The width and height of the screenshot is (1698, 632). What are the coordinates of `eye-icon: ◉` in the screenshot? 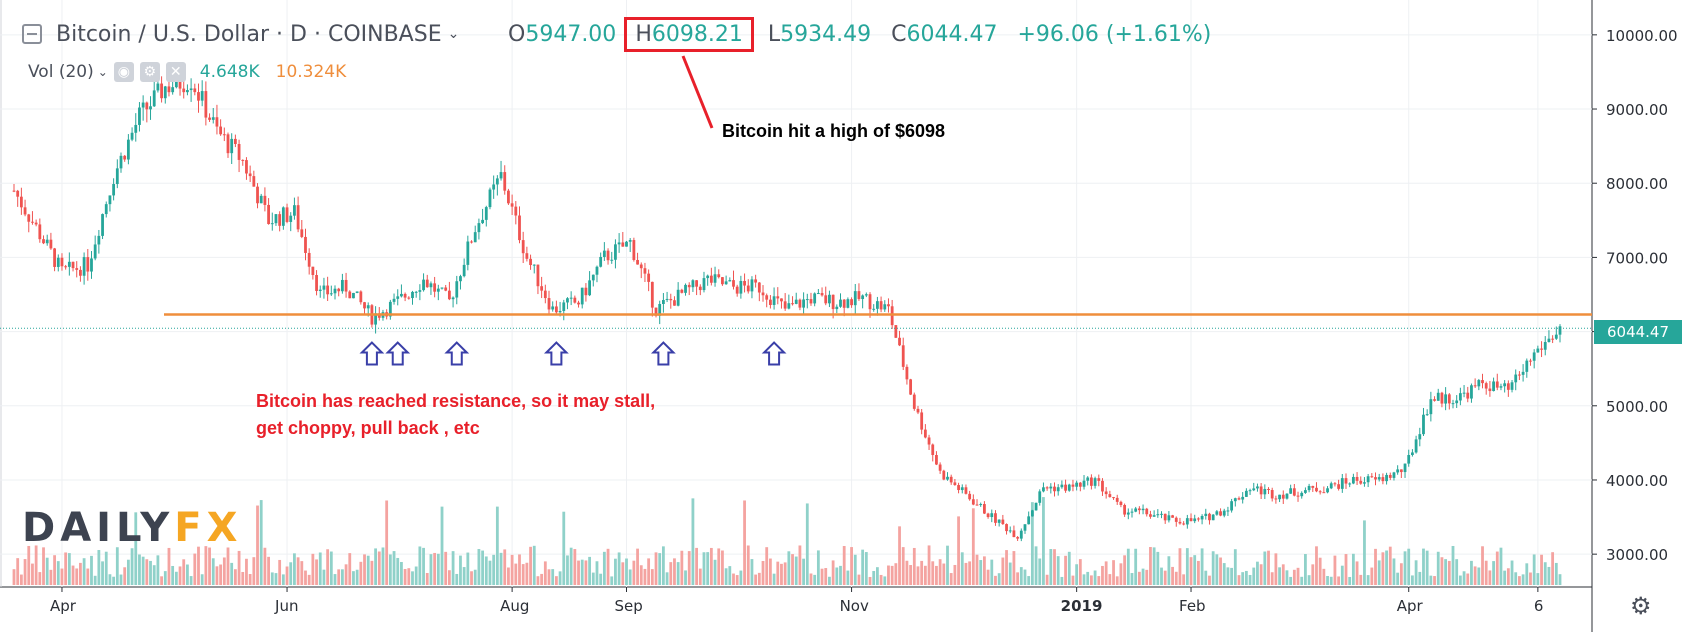 It's located at (123, 72).